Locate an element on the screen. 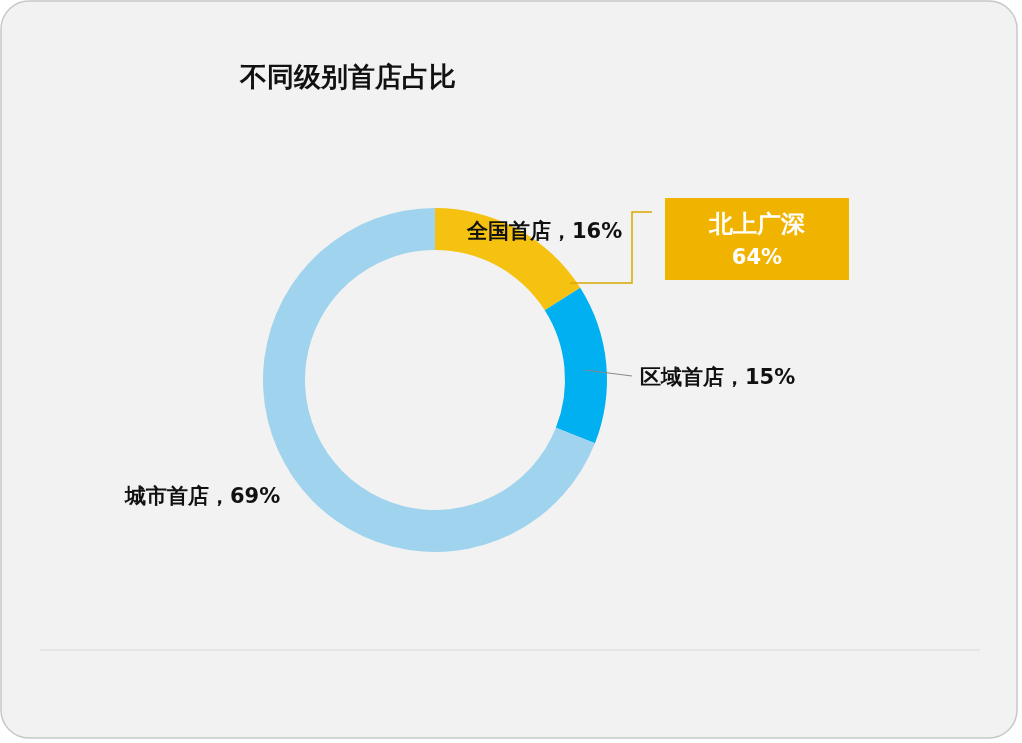 The width and height of the screenshot is (1022, 743). text: 北上广深 is located at coordinates (756, 224).